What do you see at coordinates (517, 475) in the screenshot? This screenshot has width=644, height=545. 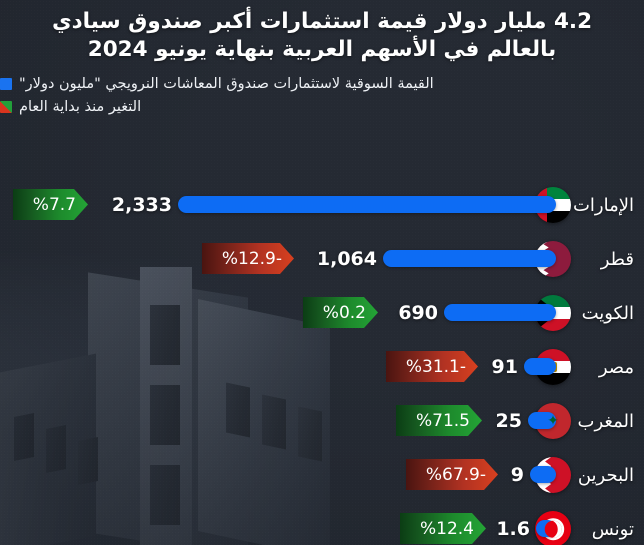 I see `row-value: 9` at bounding box center [517, 475].